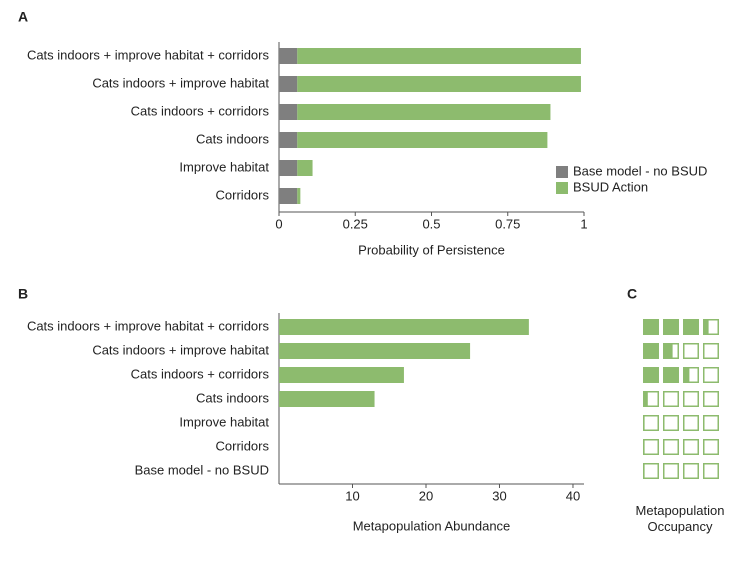 The image size is (754, 565). I want to click on panel-label: C, so click(632, 294).